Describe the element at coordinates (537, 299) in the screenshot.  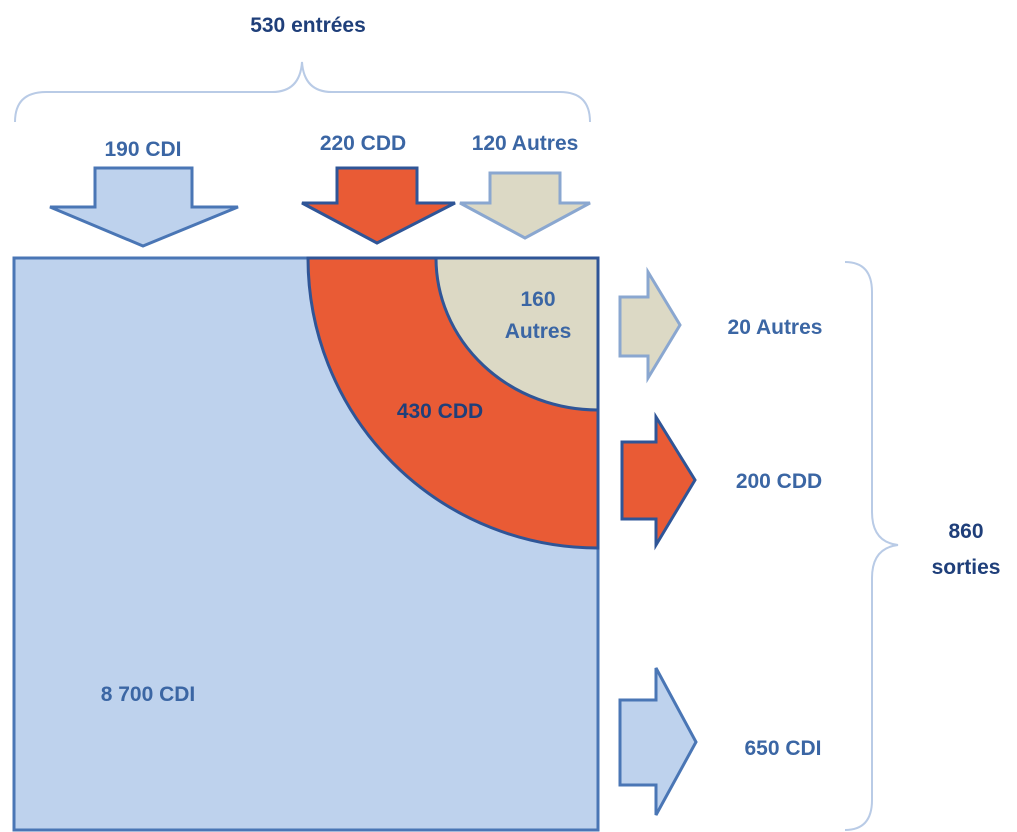
I see `stock-autres-label-line1: 160` at that location.